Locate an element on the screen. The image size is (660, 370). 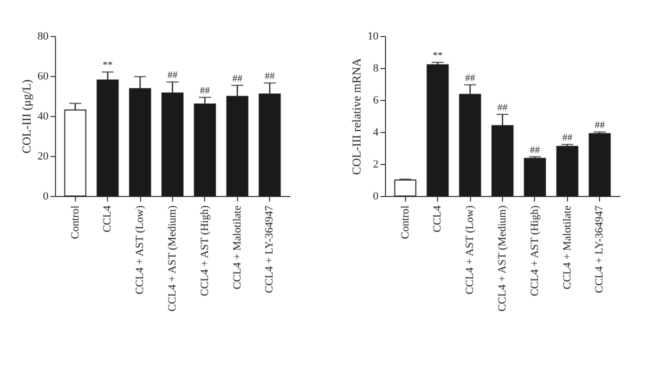
y-axis-title: COL-III (μg/L) is located at coordinates (27, 116).